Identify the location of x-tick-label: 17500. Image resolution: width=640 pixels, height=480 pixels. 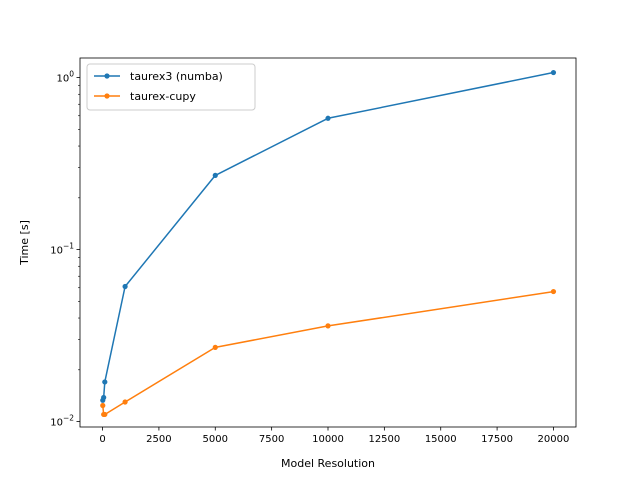
(497, 439).